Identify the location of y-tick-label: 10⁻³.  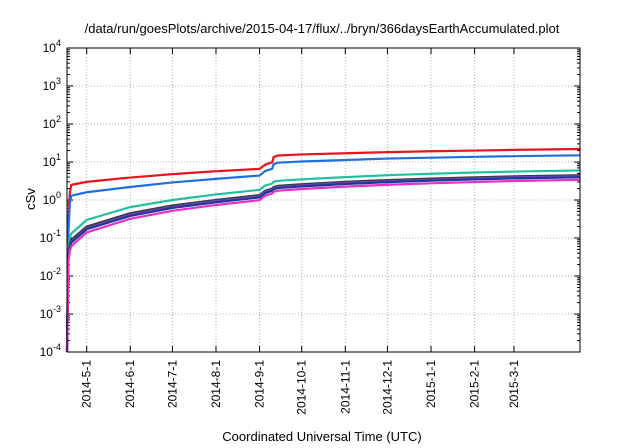
(50, 312).